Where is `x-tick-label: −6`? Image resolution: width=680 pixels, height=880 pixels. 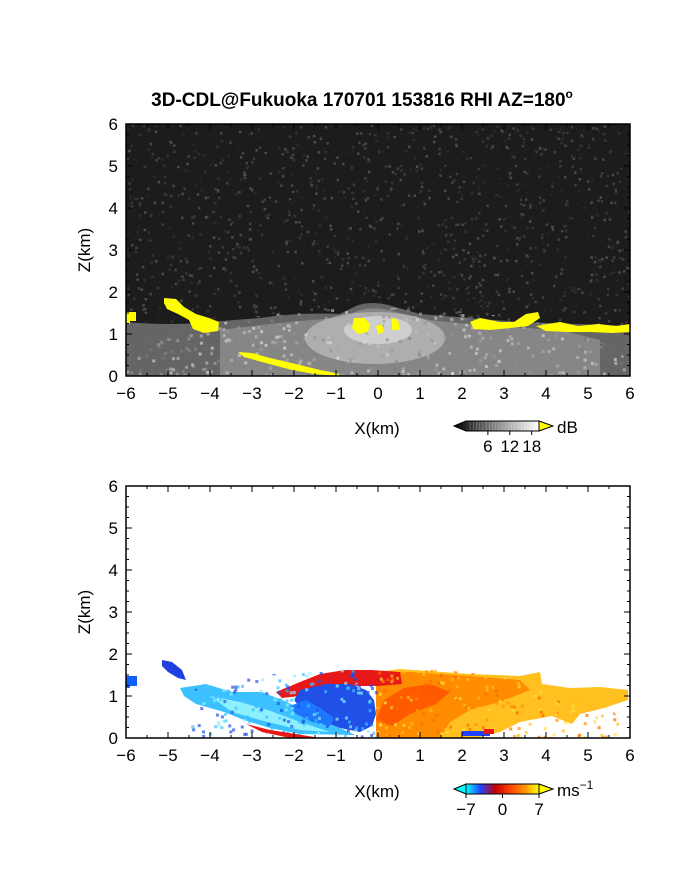 x-tick-label: −6 is located at coordinates (125, 393).